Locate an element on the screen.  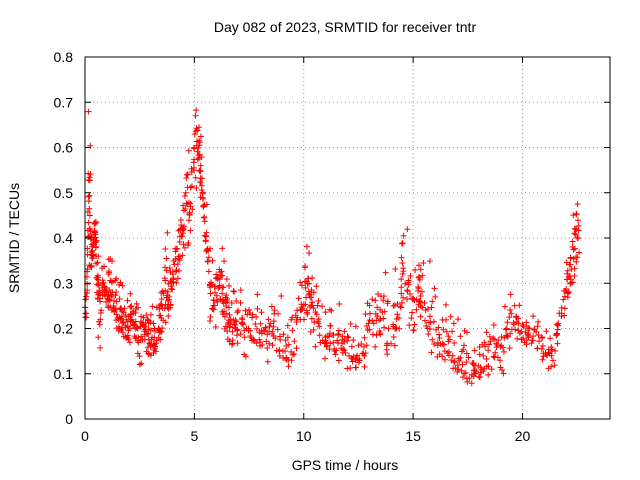
x-tick-label: 5 is located at coordinates (194, 436).